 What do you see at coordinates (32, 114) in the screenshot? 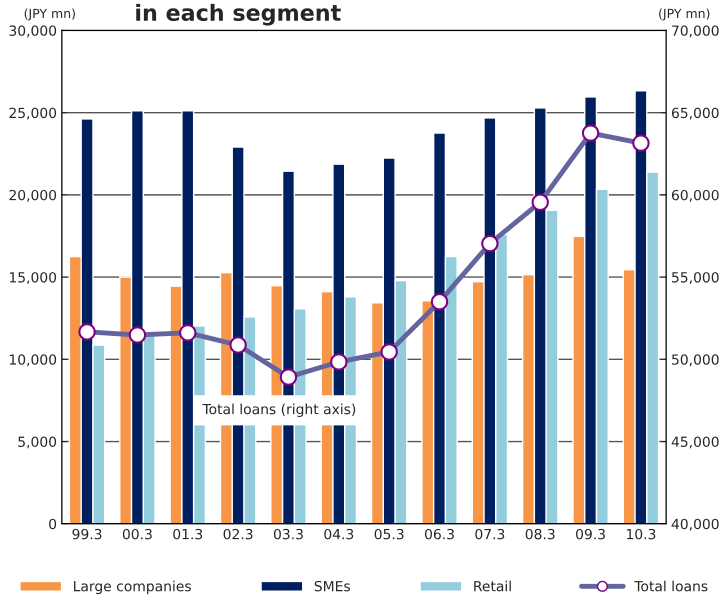
I see `y-tick-label: 25,000` at bounding box center [32, 114].